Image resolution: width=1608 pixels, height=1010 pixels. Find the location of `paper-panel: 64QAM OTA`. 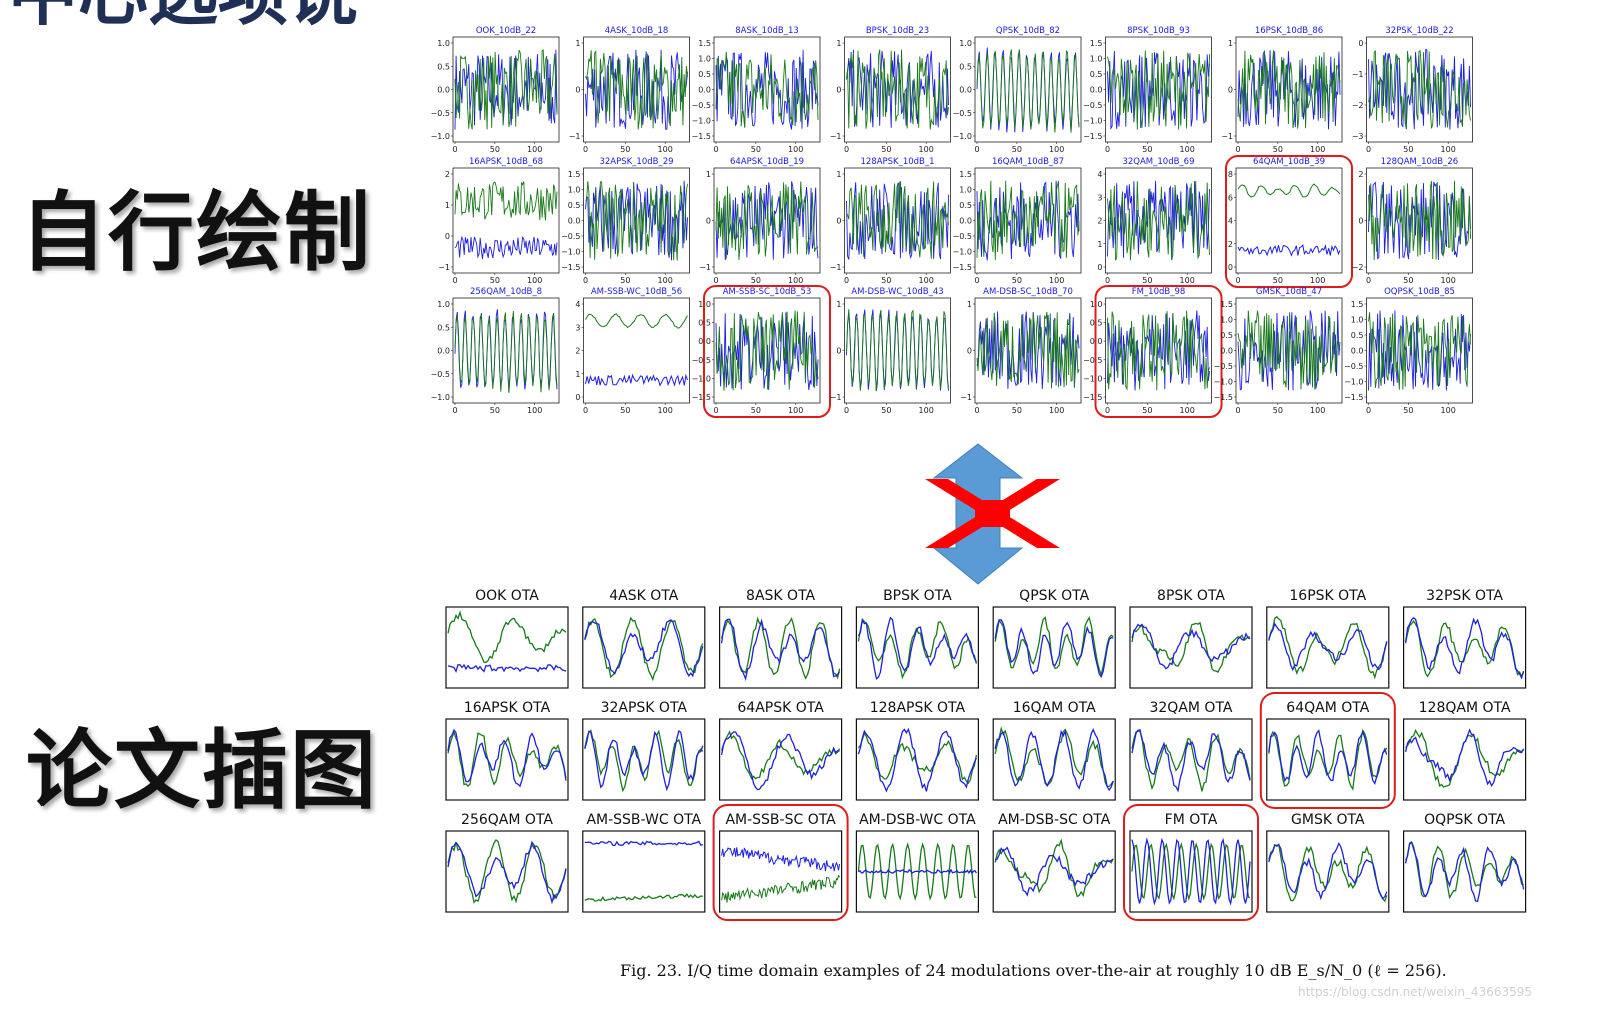

paper-panel: 64QAM OTA is located at coordinates (1327, 750).